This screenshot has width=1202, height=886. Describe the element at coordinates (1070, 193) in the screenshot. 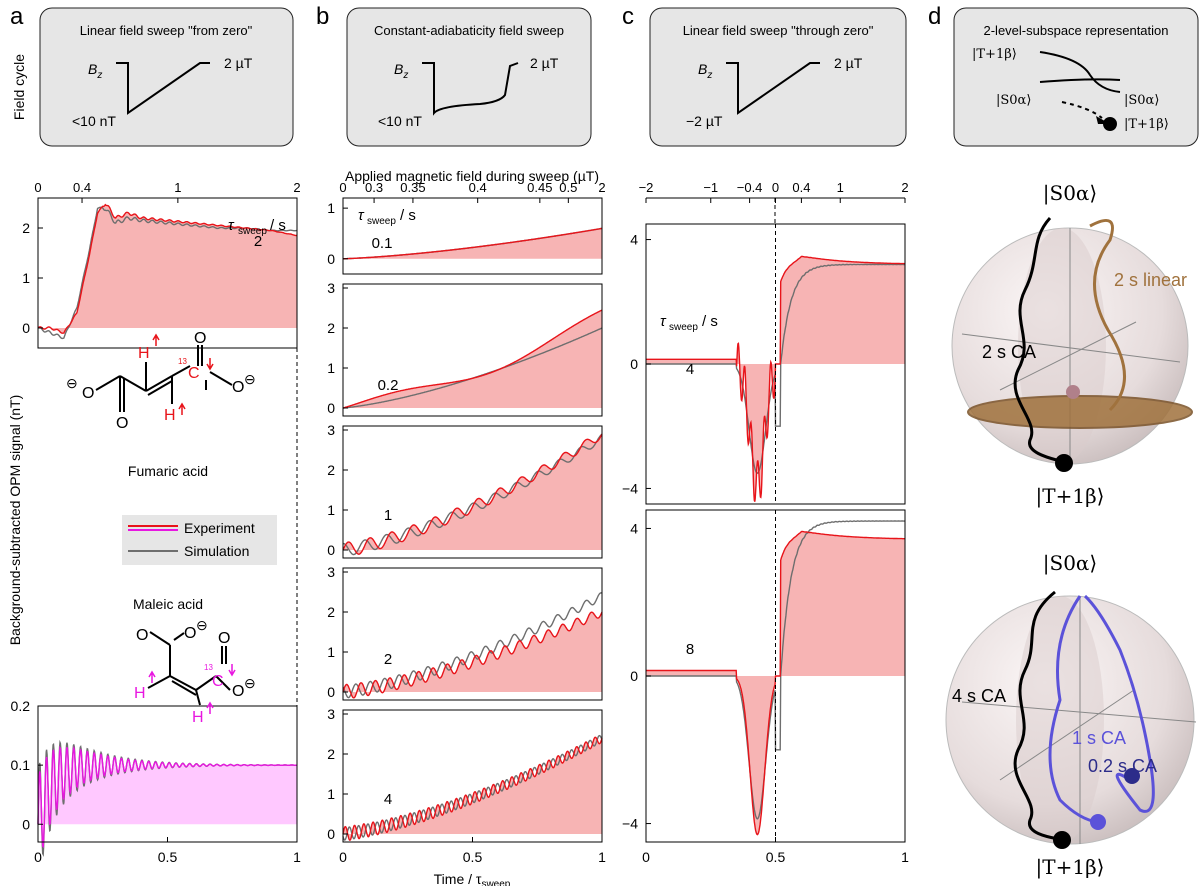

I see `sphere-top-ket-s: |S0α⟩` at that location.